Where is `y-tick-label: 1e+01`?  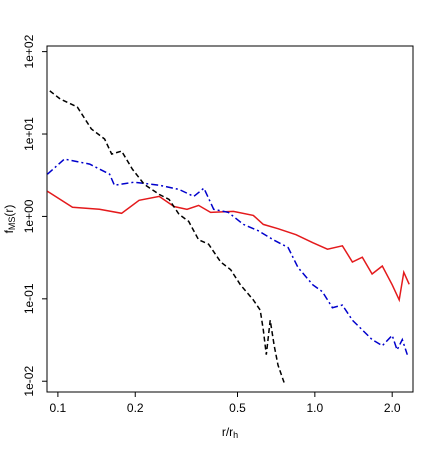
y-tick-label: 1e+01 is located at coordinates (29, 134).